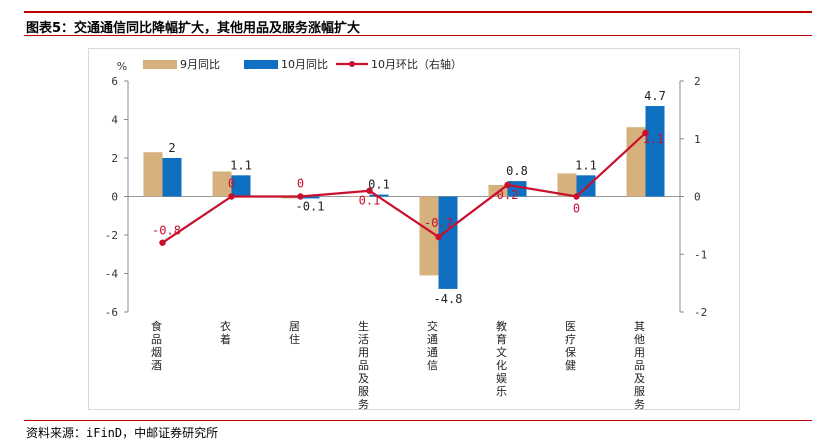 The width and height of the screenshot is (826, 441). What do you see at coordinates (171, 148) in the screenshot?
I see `oct-value-label-0: 2` at bounding box center [171, 148].